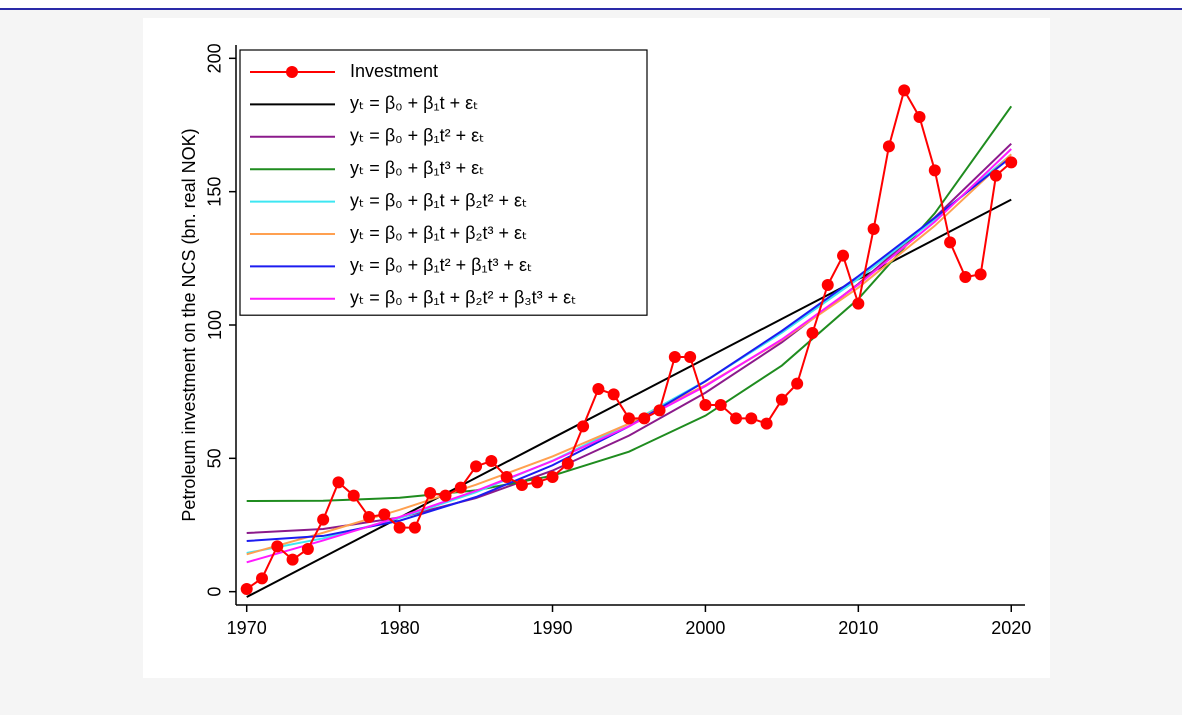  What do you see at coordinates (400, 628) in the screenshot?
I see `x-tick-label: 1980` at bounding box center [400, 628].